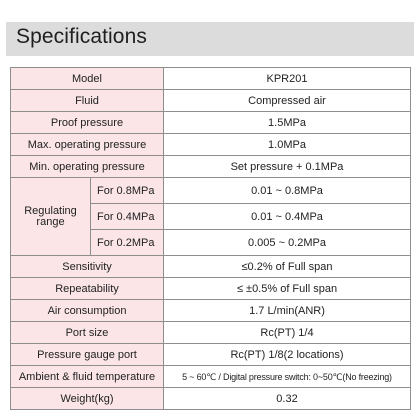 The height and width of the screenshot is (420, 420). What do you see at coordinates (287, 288) in the screenshot?
I see `row-value-repeatability: ≤ ±0.5% of Full span` at bounding box center [287, 288].